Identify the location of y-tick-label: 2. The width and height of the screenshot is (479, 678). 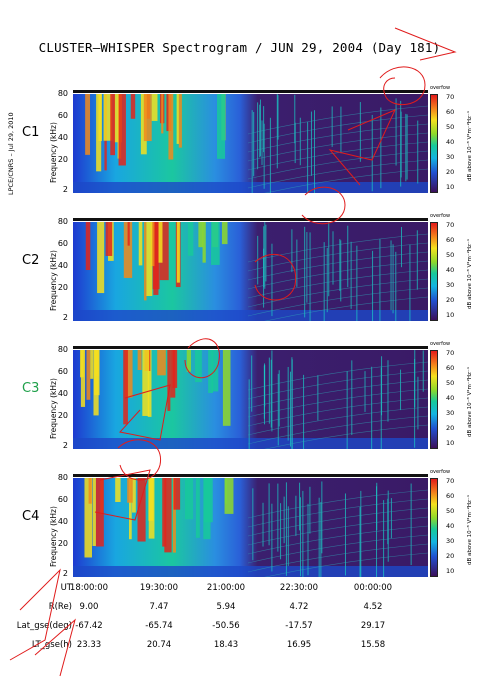
(65, 189).